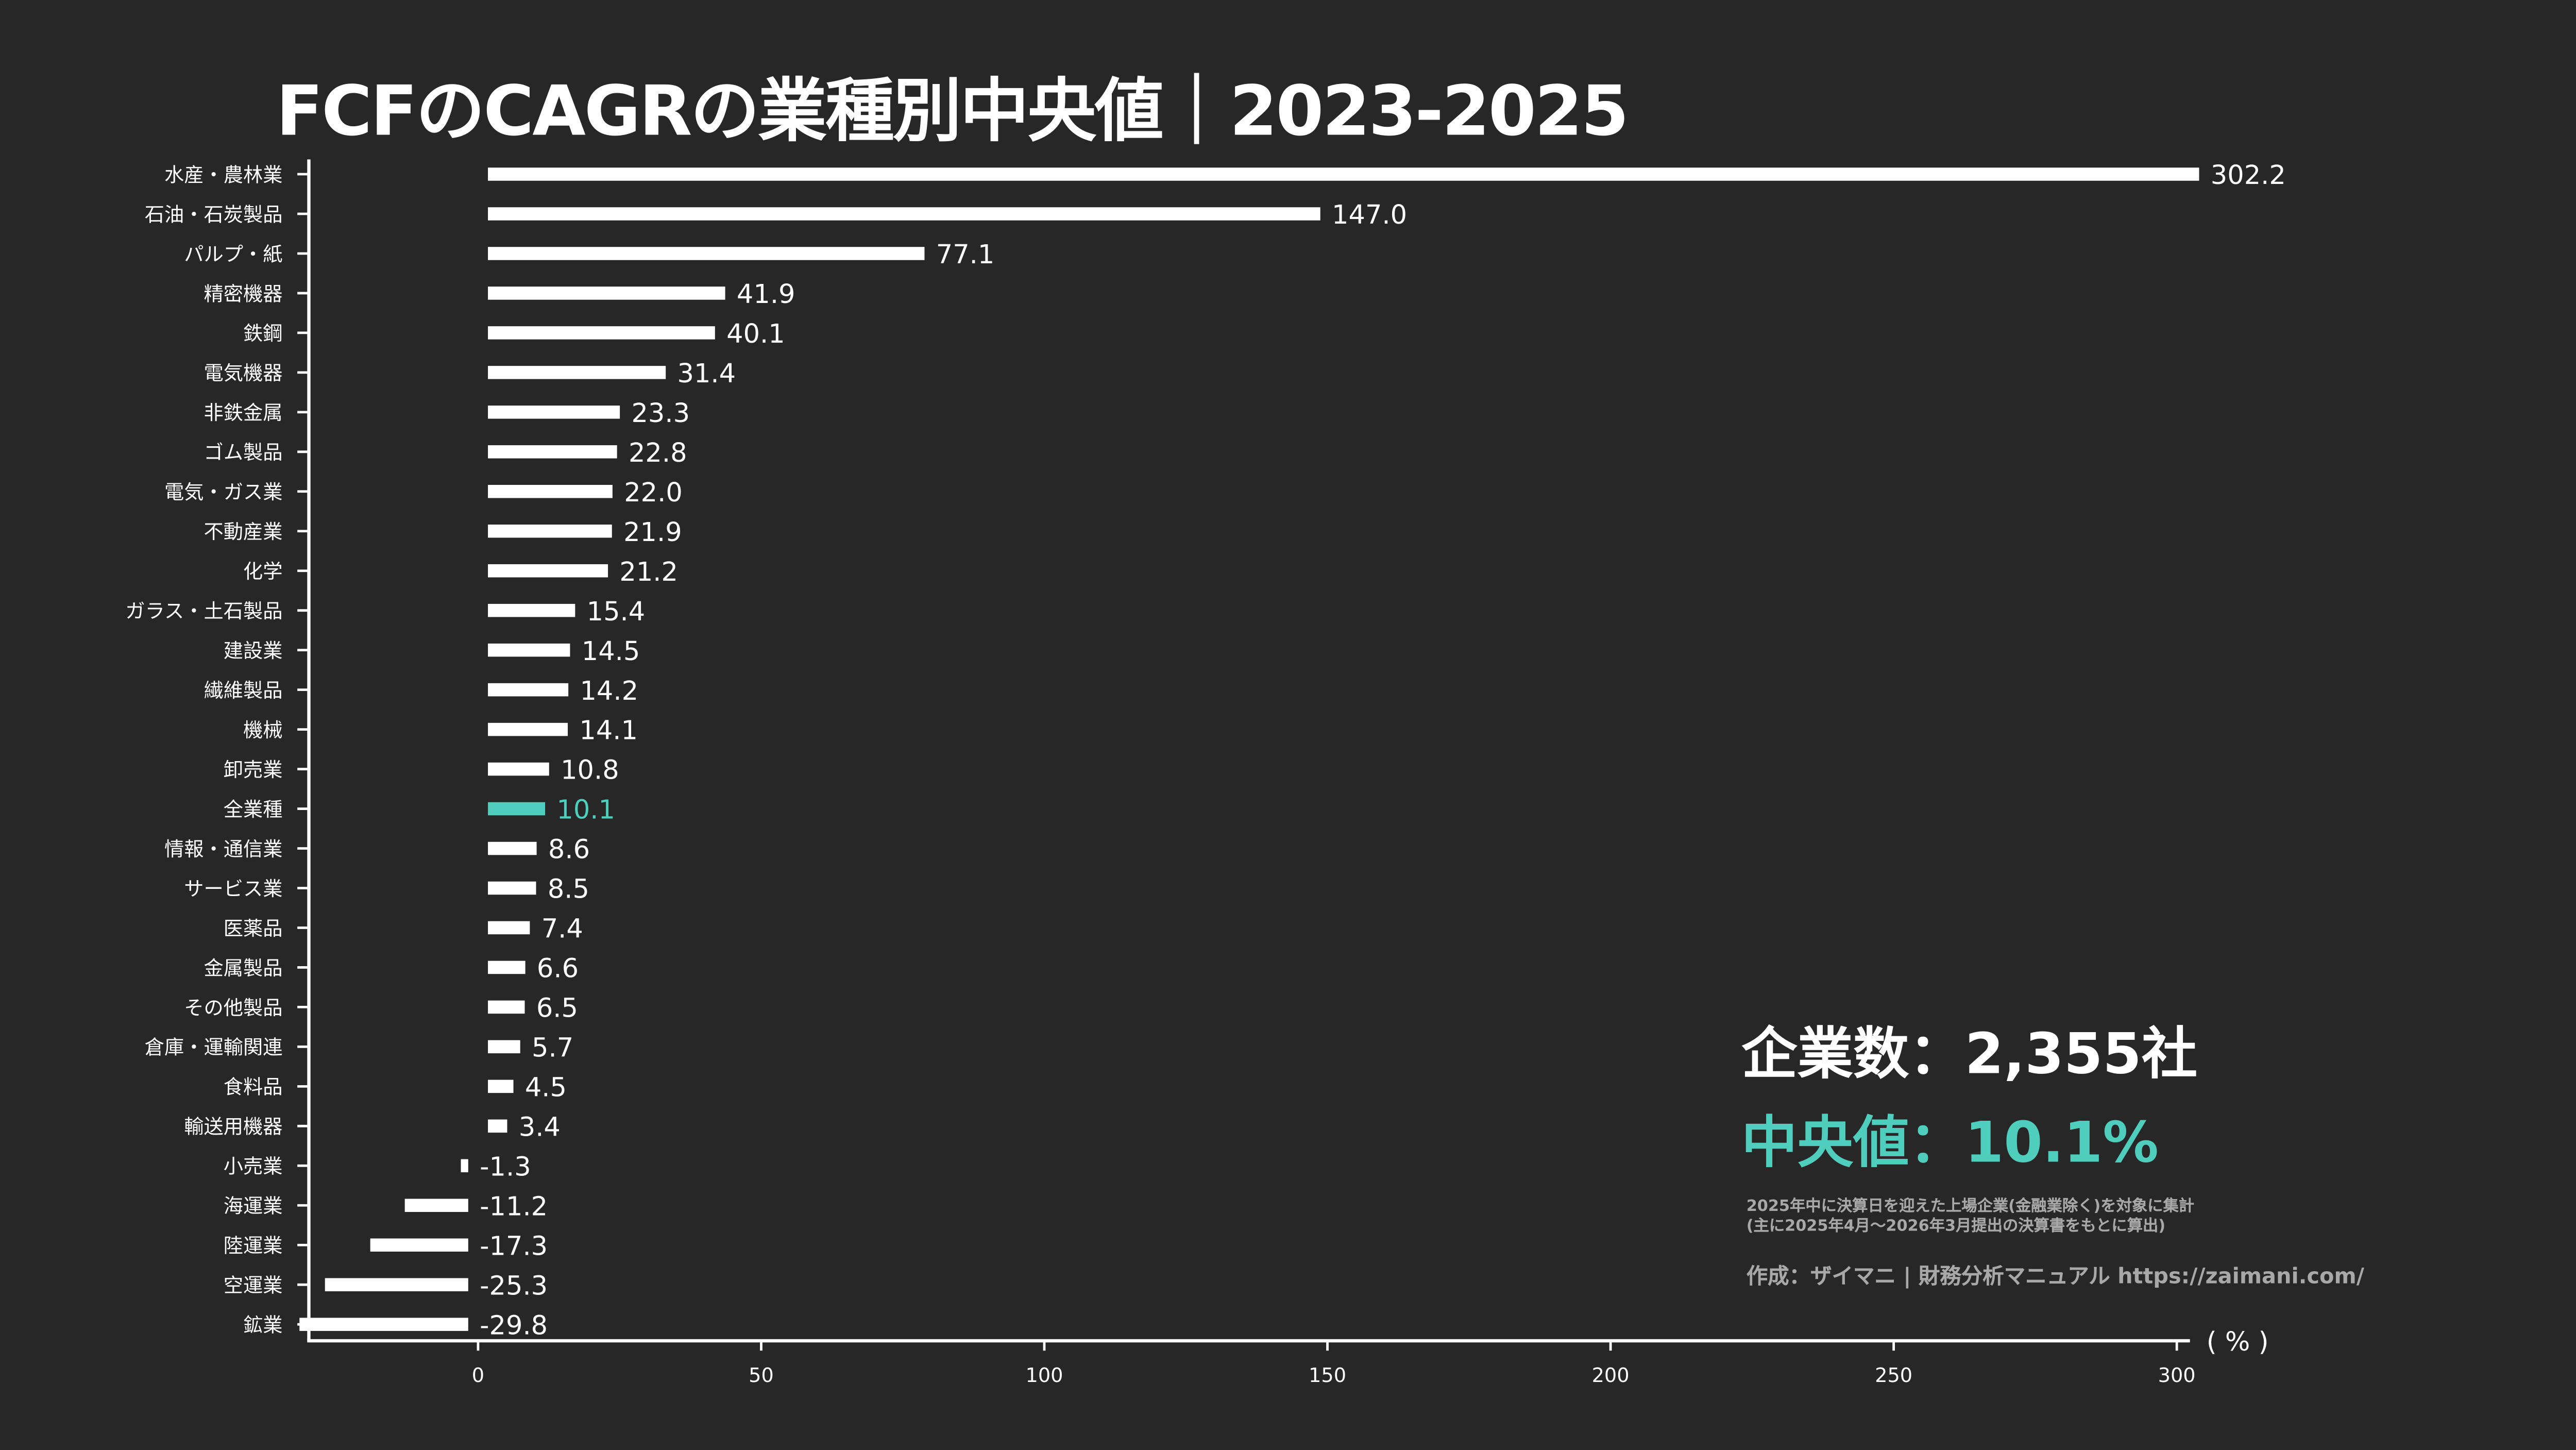 This screenshot has height=1450, width=2576. I want to click on value-label: 40.1, so click(755, 334).